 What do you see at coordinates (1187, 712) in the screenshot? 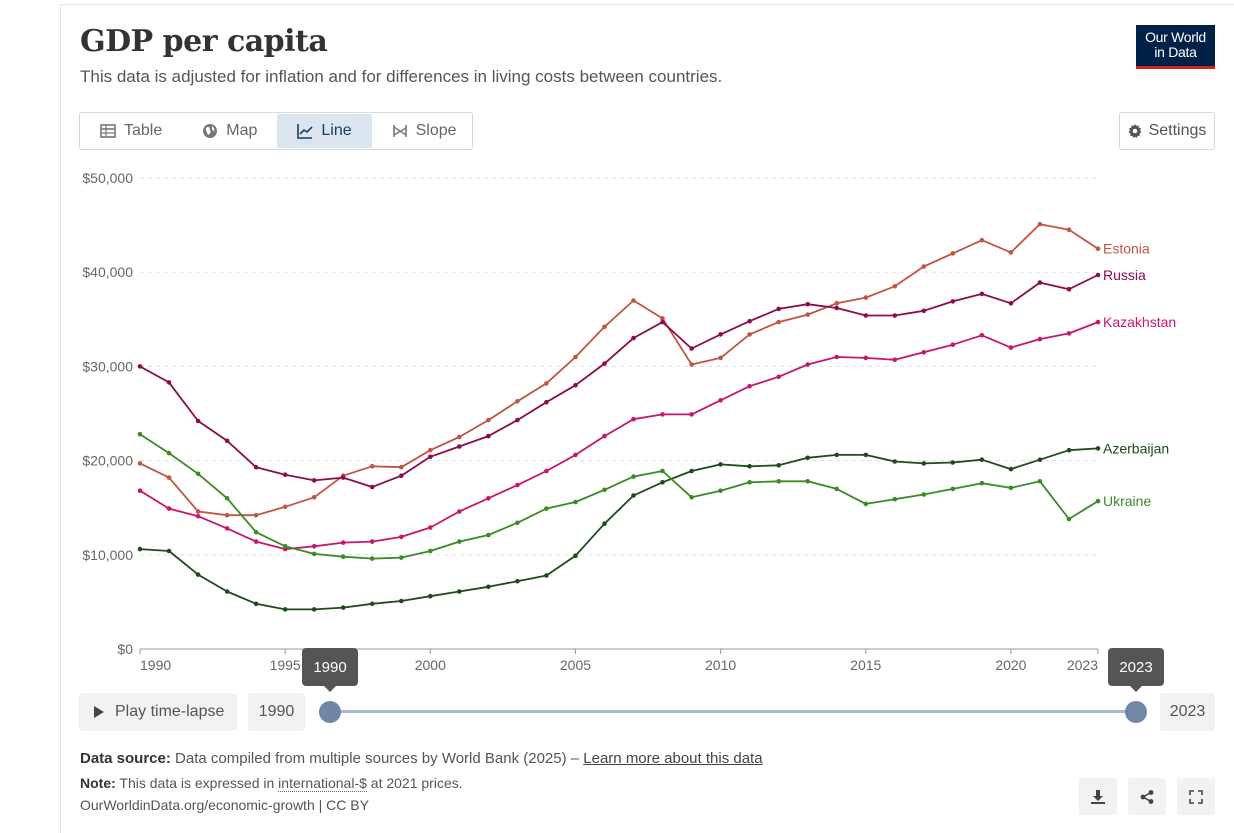
I see `end-year-box: 2023` at bounding box center [1187, 712].